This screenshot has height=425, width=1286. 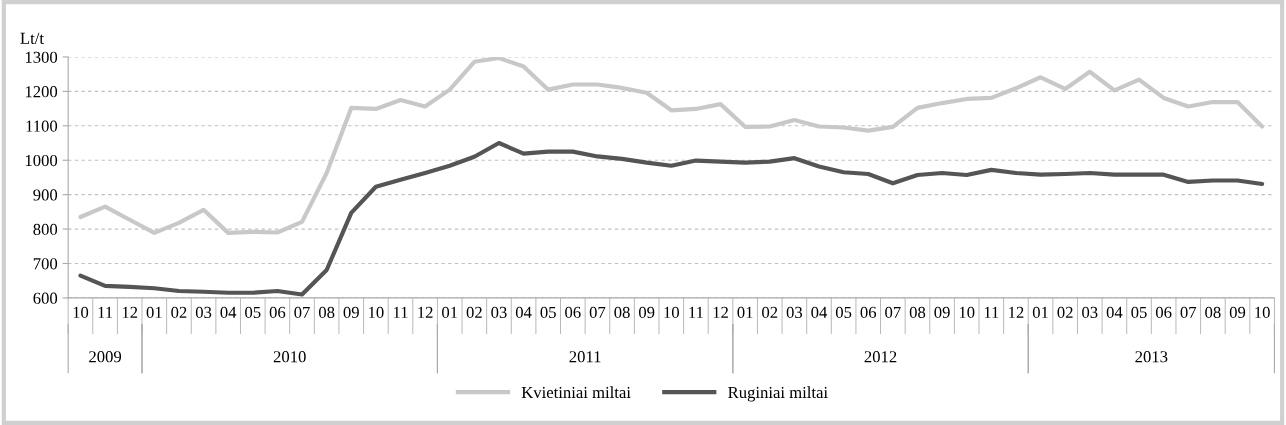 I want to click on y-tick-label: 1100, so click(x=42, y=126).